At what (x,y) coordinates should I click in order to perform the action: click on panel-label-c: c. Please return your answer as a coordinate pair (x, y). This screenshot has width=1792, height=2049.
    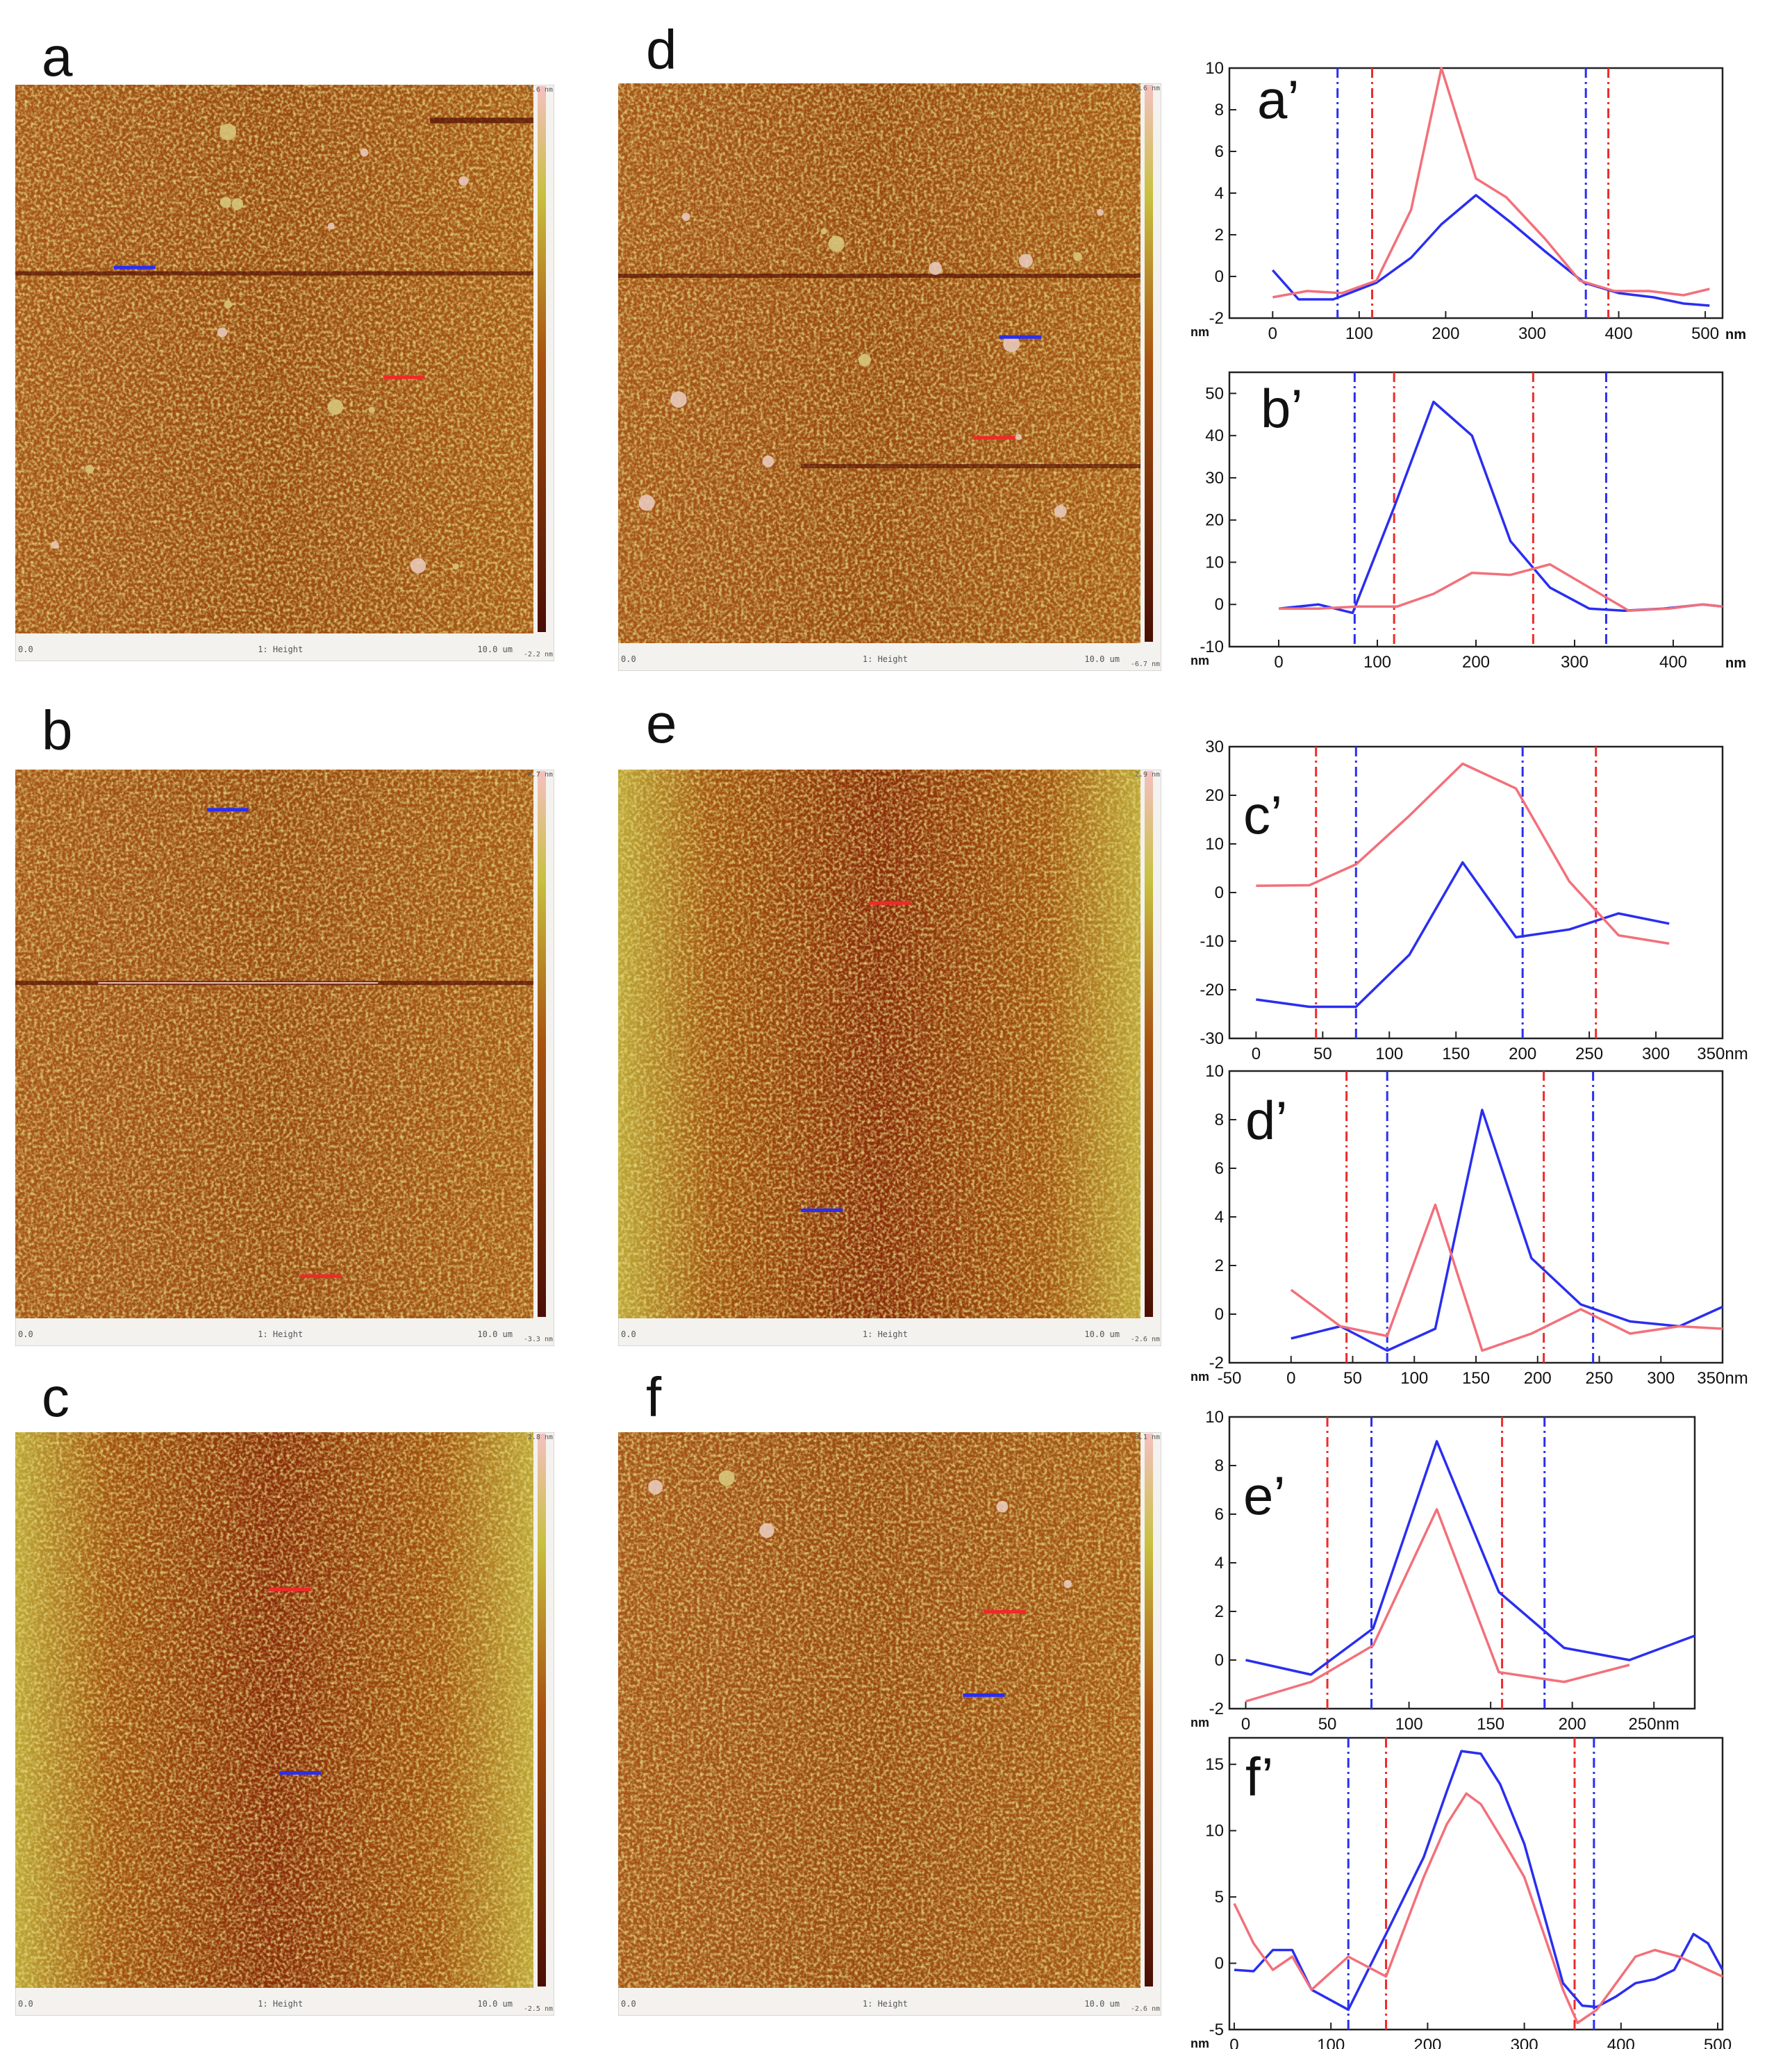
    Looking at the image, I should click on (55, 1397).